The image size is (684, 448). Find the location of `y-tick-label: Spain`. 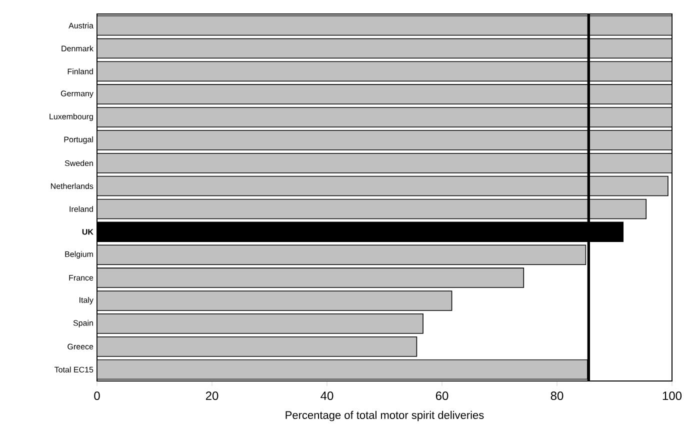

y-tick-label: Spain is located at coordinates (83, 324).